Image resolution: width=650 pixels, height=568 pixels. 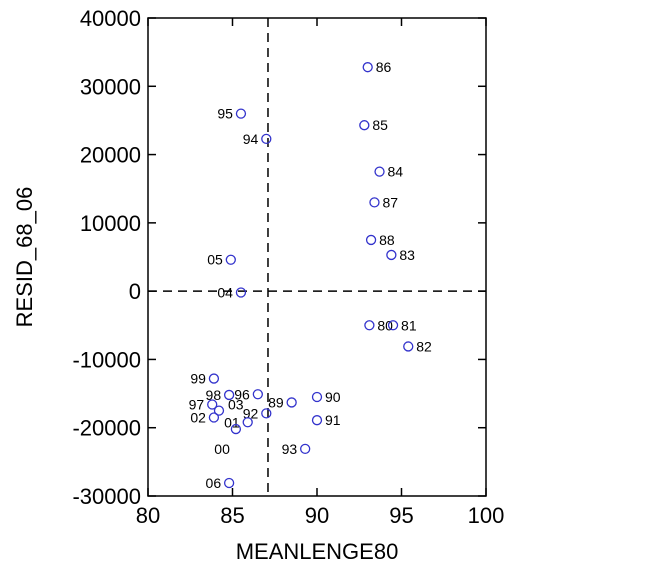 I want to click on y-tick-label: 10000, so click(x=110, y=223).